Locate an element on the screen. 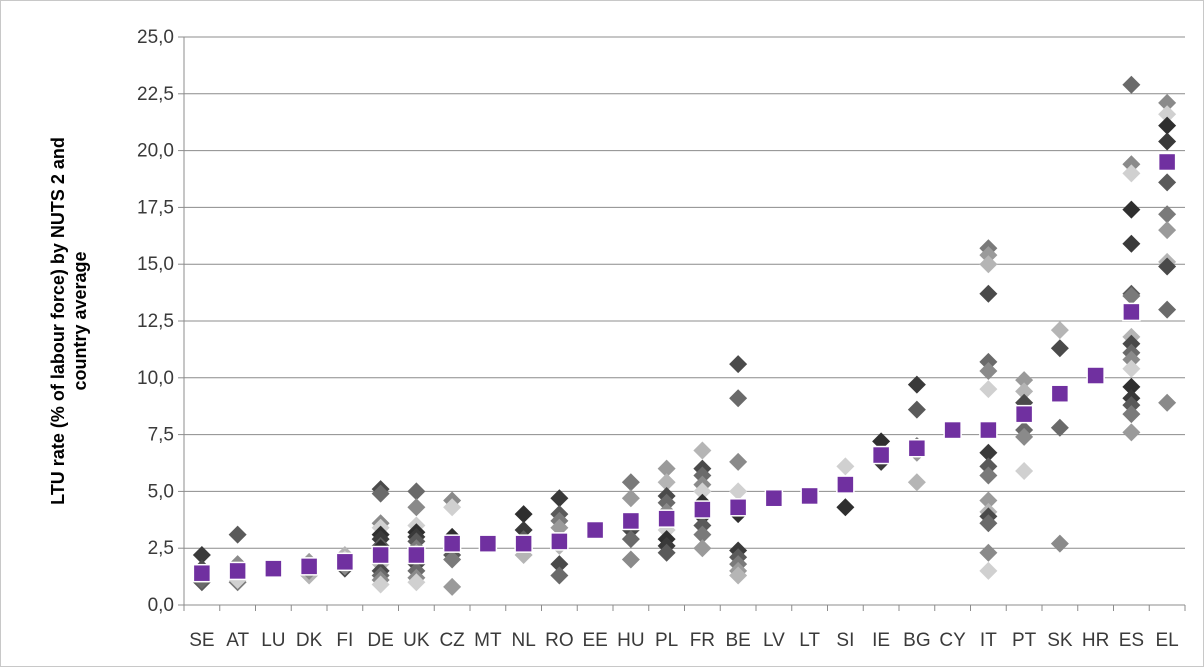 This screenshot has height=667, width=1204. y-tick-label: 22,5 is located at coordinates (155, 94).